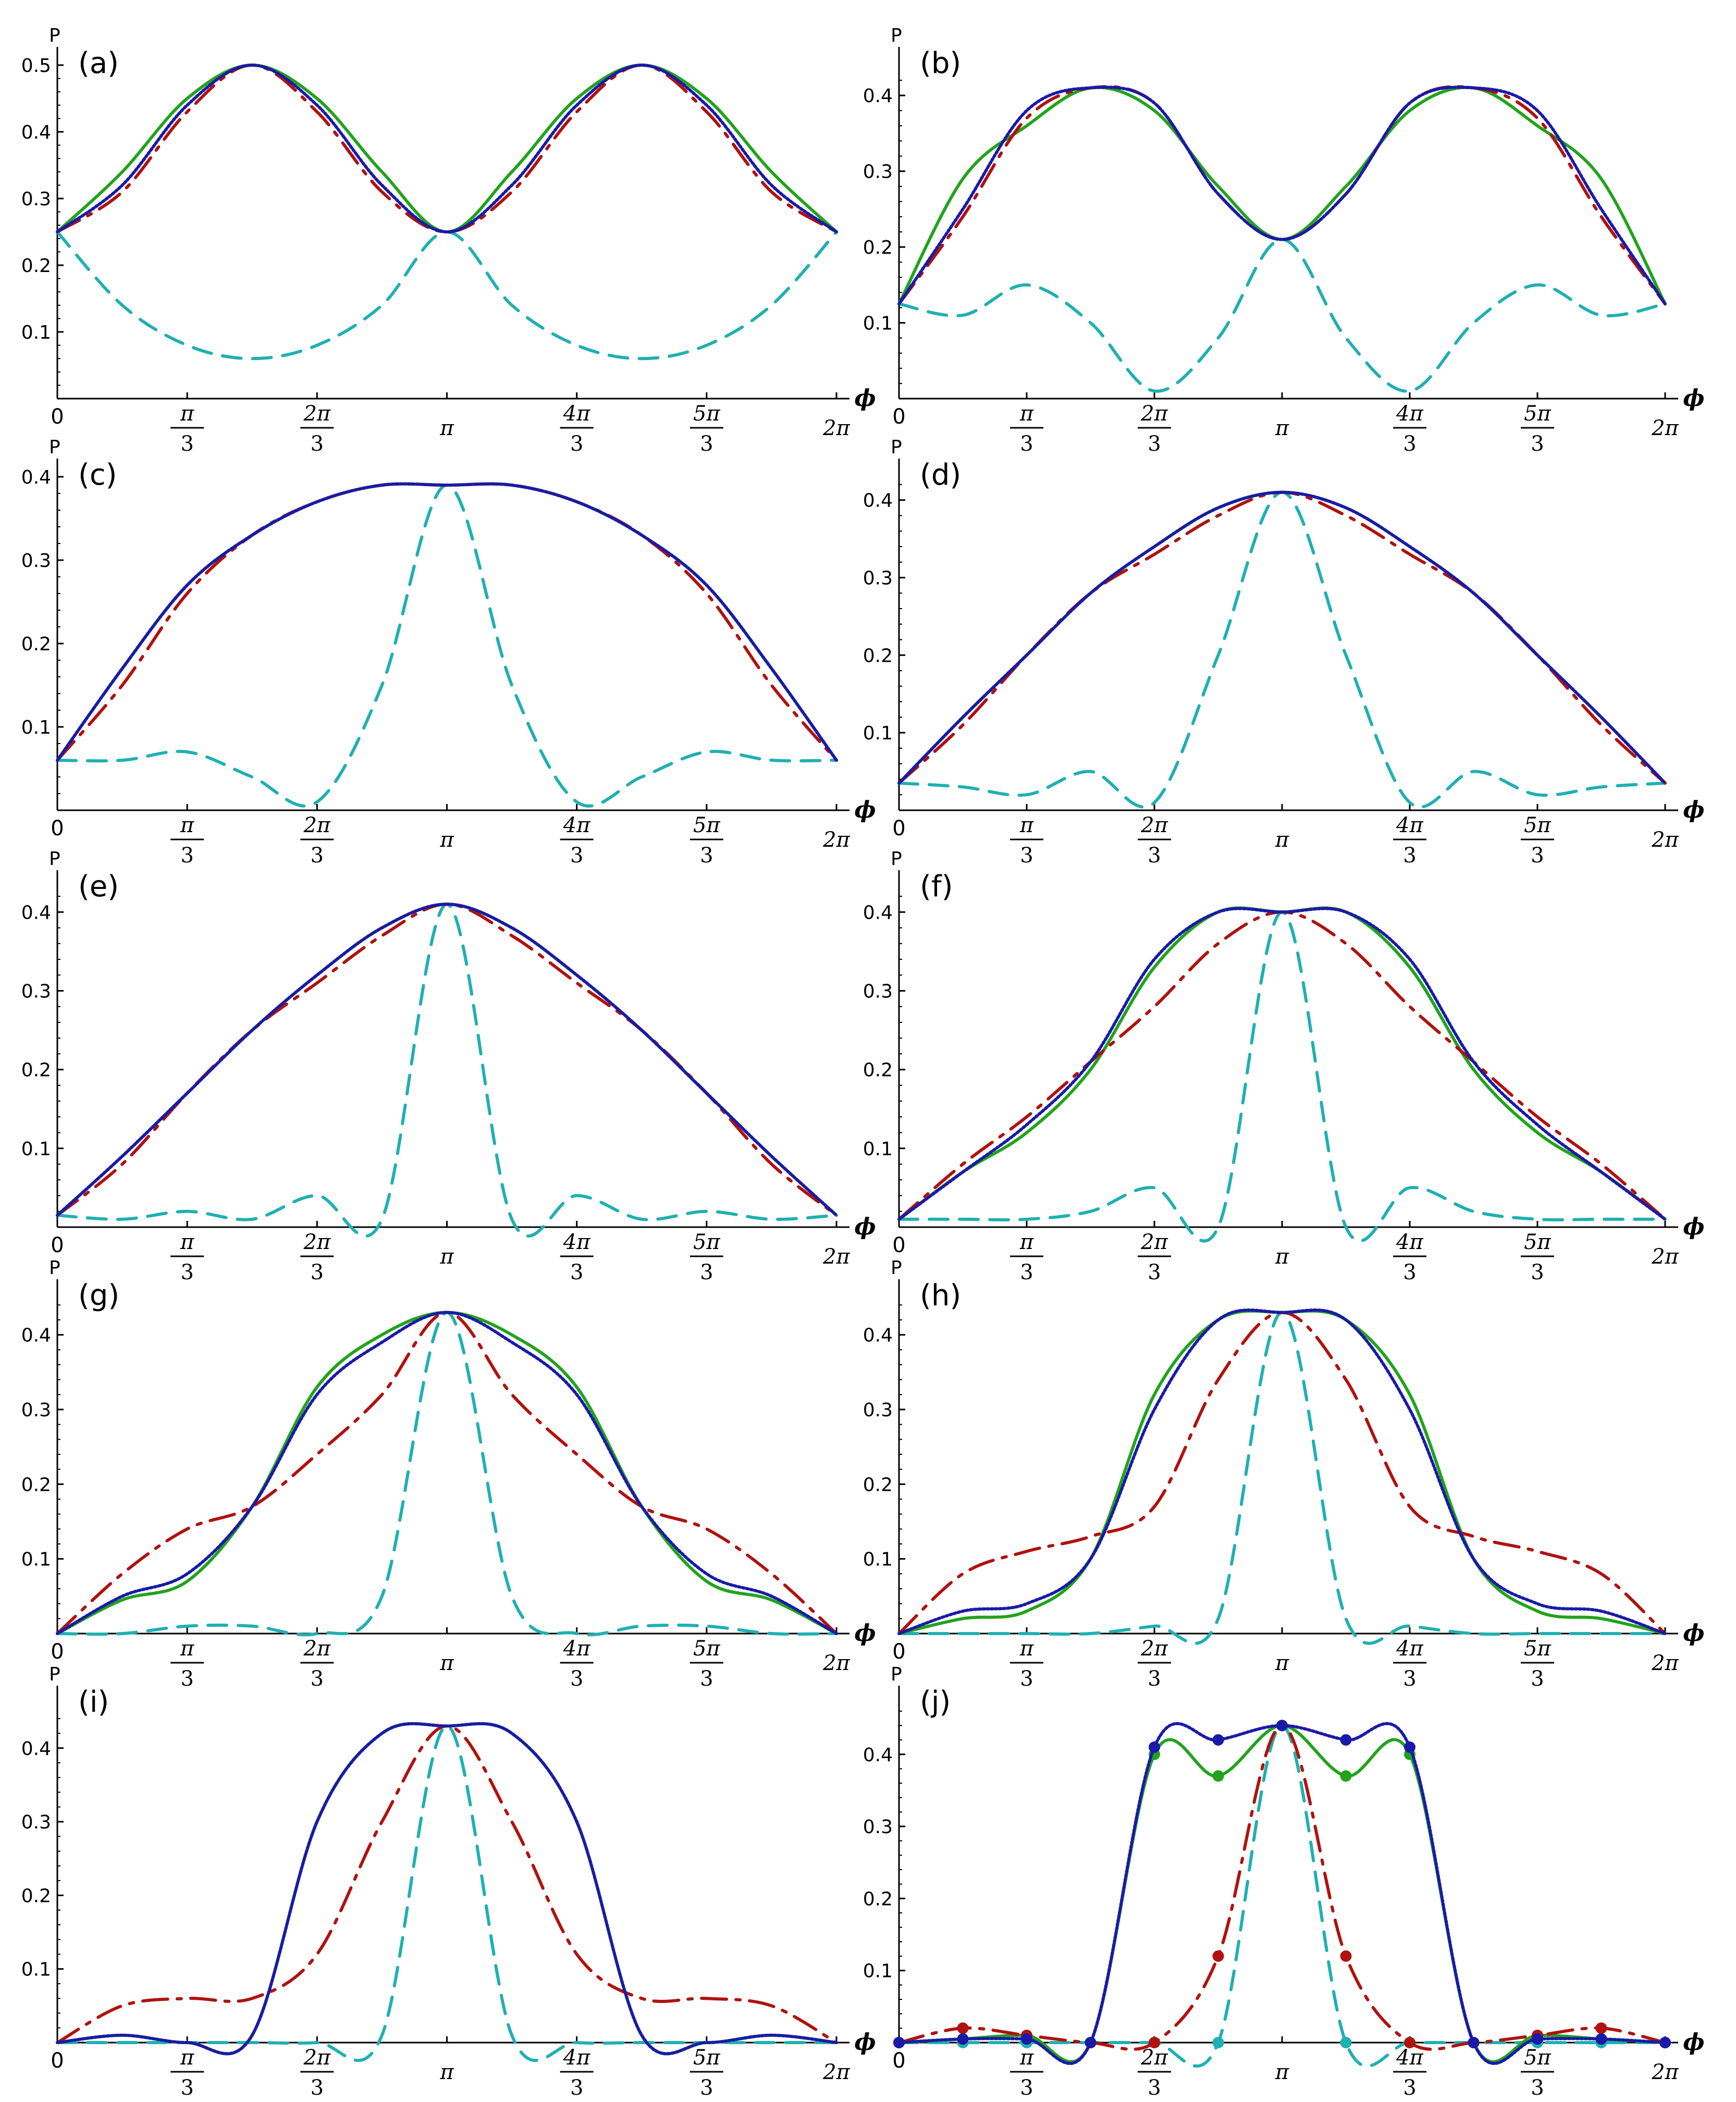  I want to click on panel-a: Pϕ (a) 0.1 0.2 0.3 0.4 0.5 0 π 3 2π 3 π 4π 3 5π 3 2π, so click(449, 240).